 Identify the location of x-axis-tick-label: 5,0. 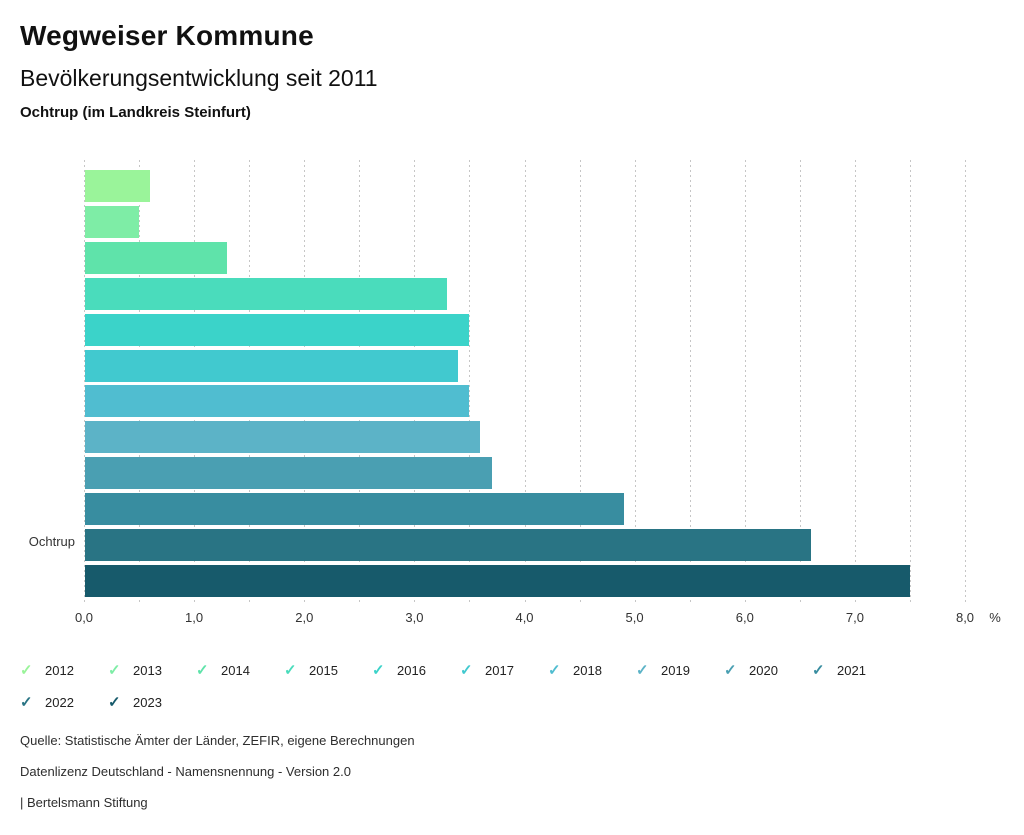
(634, 617).